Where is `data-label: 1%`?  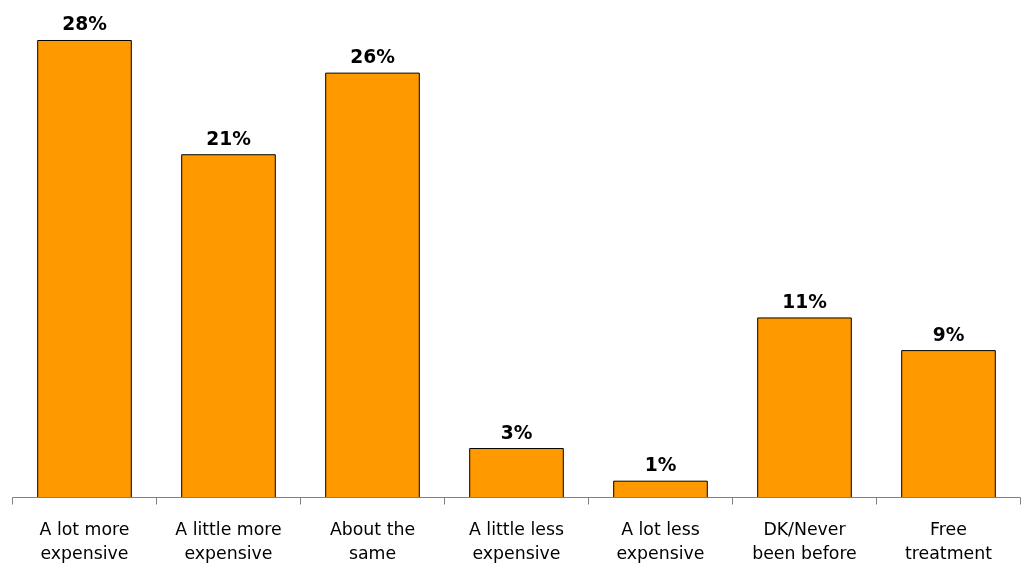
data-label: 1% is located at coordinates (660, 465).